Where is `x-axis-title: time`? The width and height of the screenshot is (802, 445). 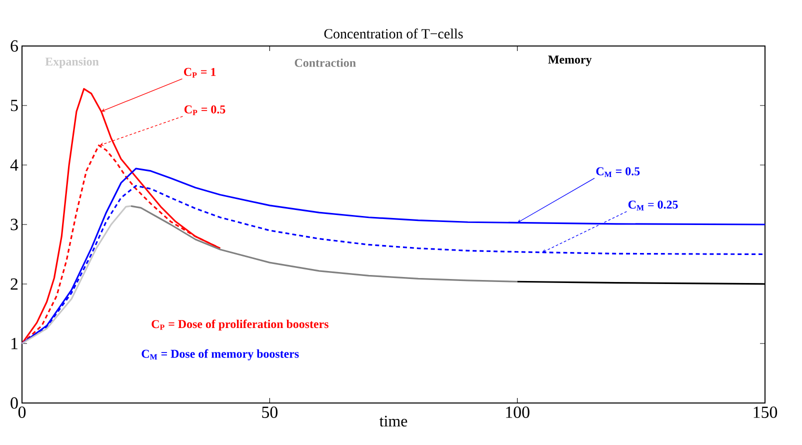 x-axis-title: time is located at coordinates (393, 421).